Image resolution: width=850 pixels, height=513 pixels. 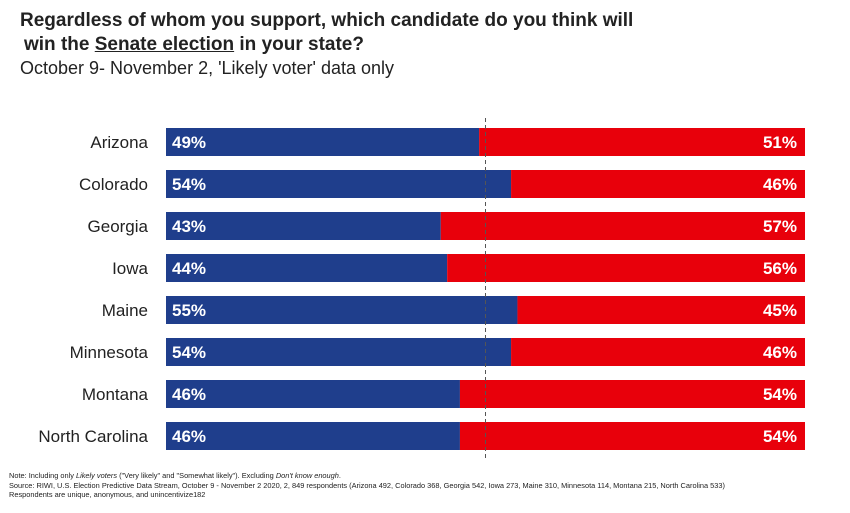 I want to click on data-label: 49%, so click(x=189, y=142).